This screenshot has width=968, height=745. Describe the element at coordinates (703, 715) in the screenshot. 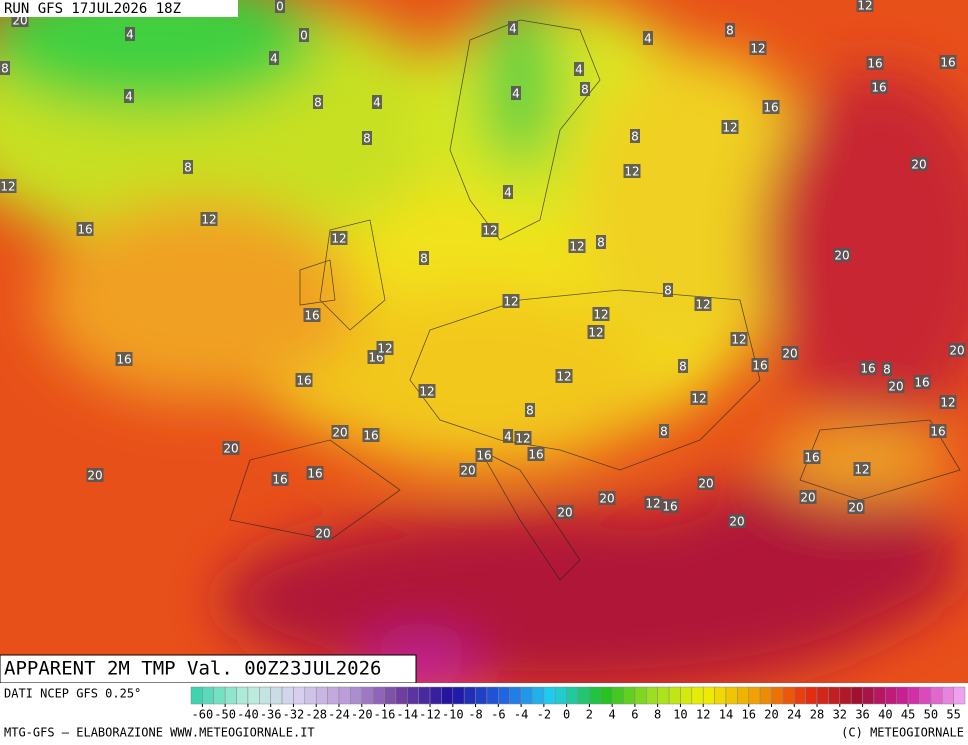

I see `colorbar-label: 12` at that location.